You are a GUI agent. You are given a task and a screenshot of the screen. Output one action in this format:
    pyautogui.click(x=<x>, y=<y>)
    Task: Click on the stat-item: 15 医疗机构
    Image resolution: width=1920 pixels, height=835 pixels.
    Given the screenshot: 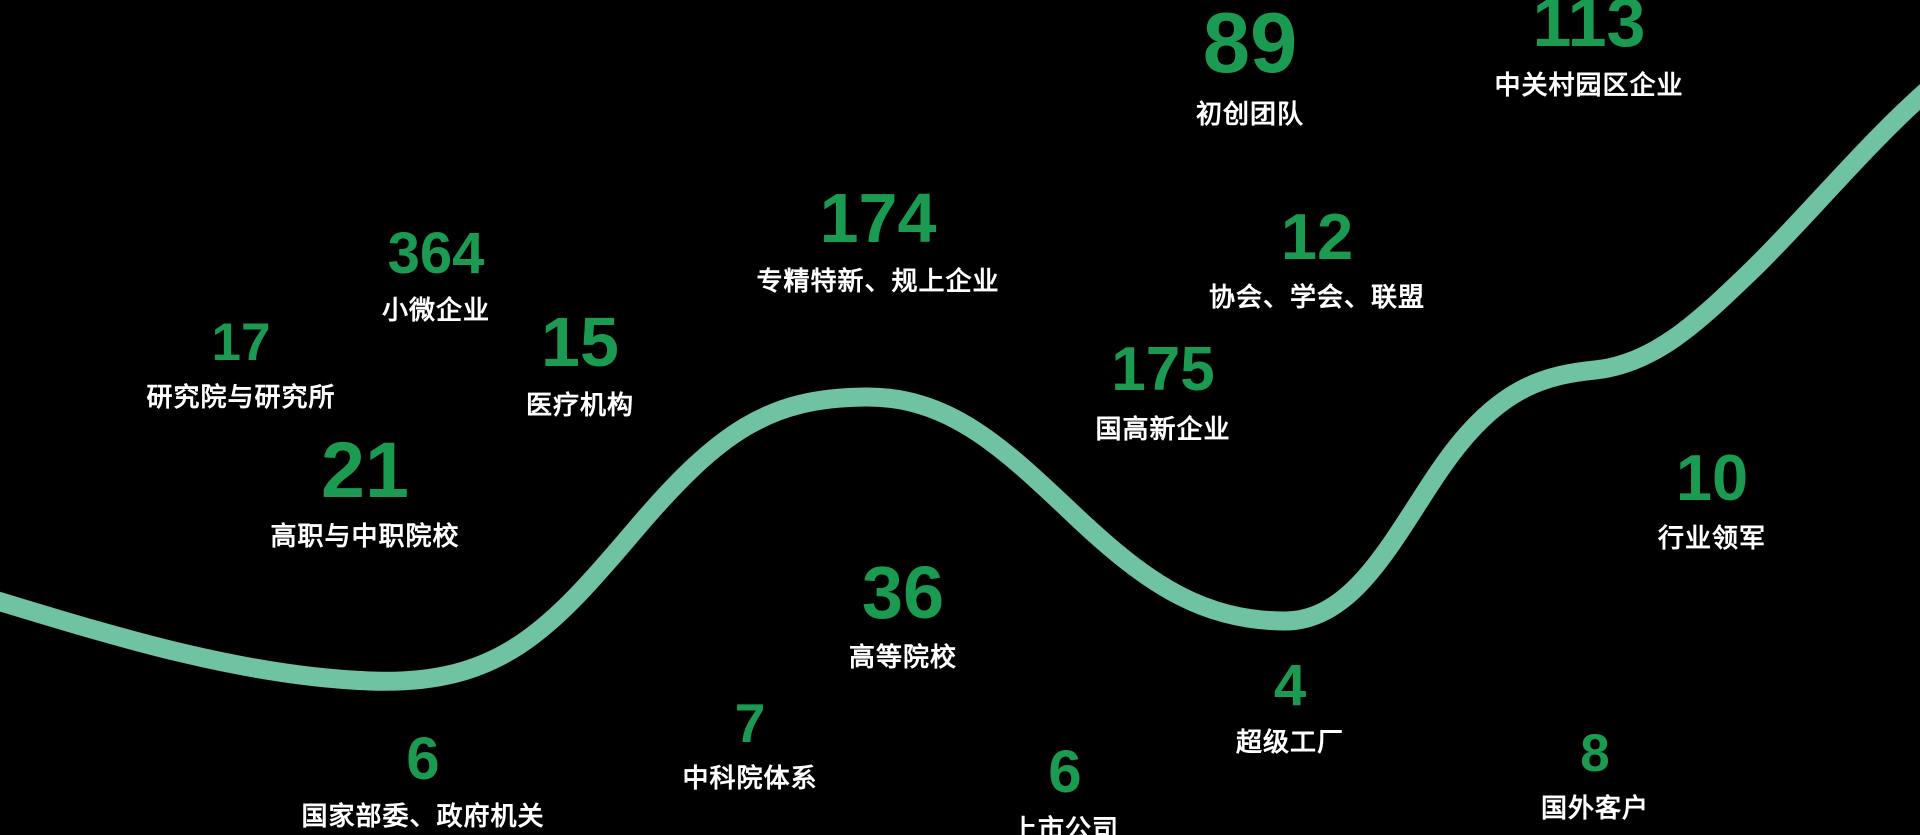 What is the action you would take?
    pyautogui.click(x=580, y=362)
    